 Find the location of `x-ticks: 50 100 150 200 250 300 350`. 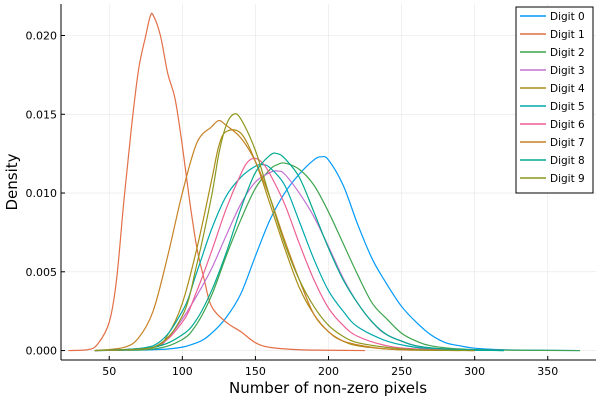

x-ticks: 50 100 150 200 250 300 350 is located at coordinates (330, 367).